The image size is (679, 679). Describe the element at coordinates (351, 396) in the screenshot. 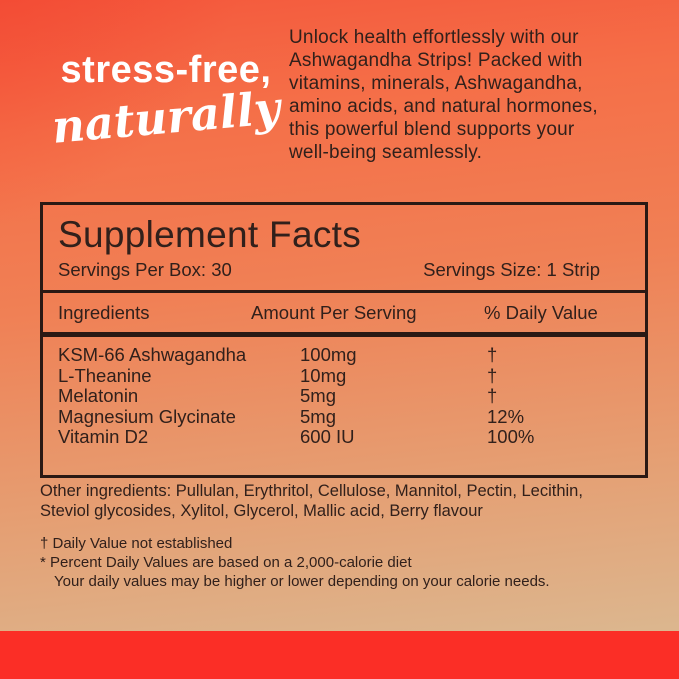

I see `facts-row: Melatonin 5mg †` at that location.